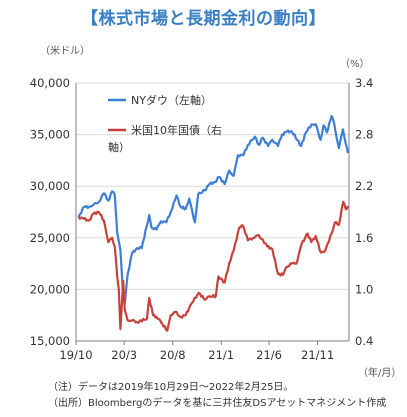 The image size is (407, 417). What do you see at coordinates (203, 19) in the screenshot?
I see `chart-title: 【株式市場と長期金利の動向】` at bounding box center [203, 19].